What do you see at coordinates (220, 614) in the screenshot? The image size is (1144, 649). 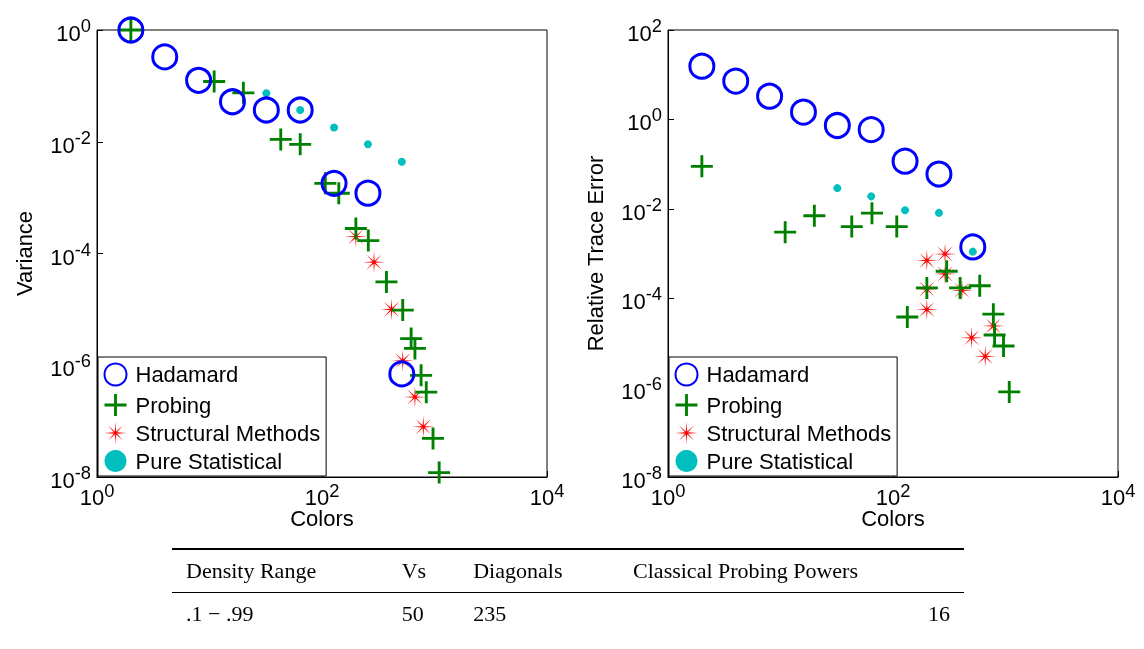 I see `text: .1 − .99` at bounding box center [220, 614].